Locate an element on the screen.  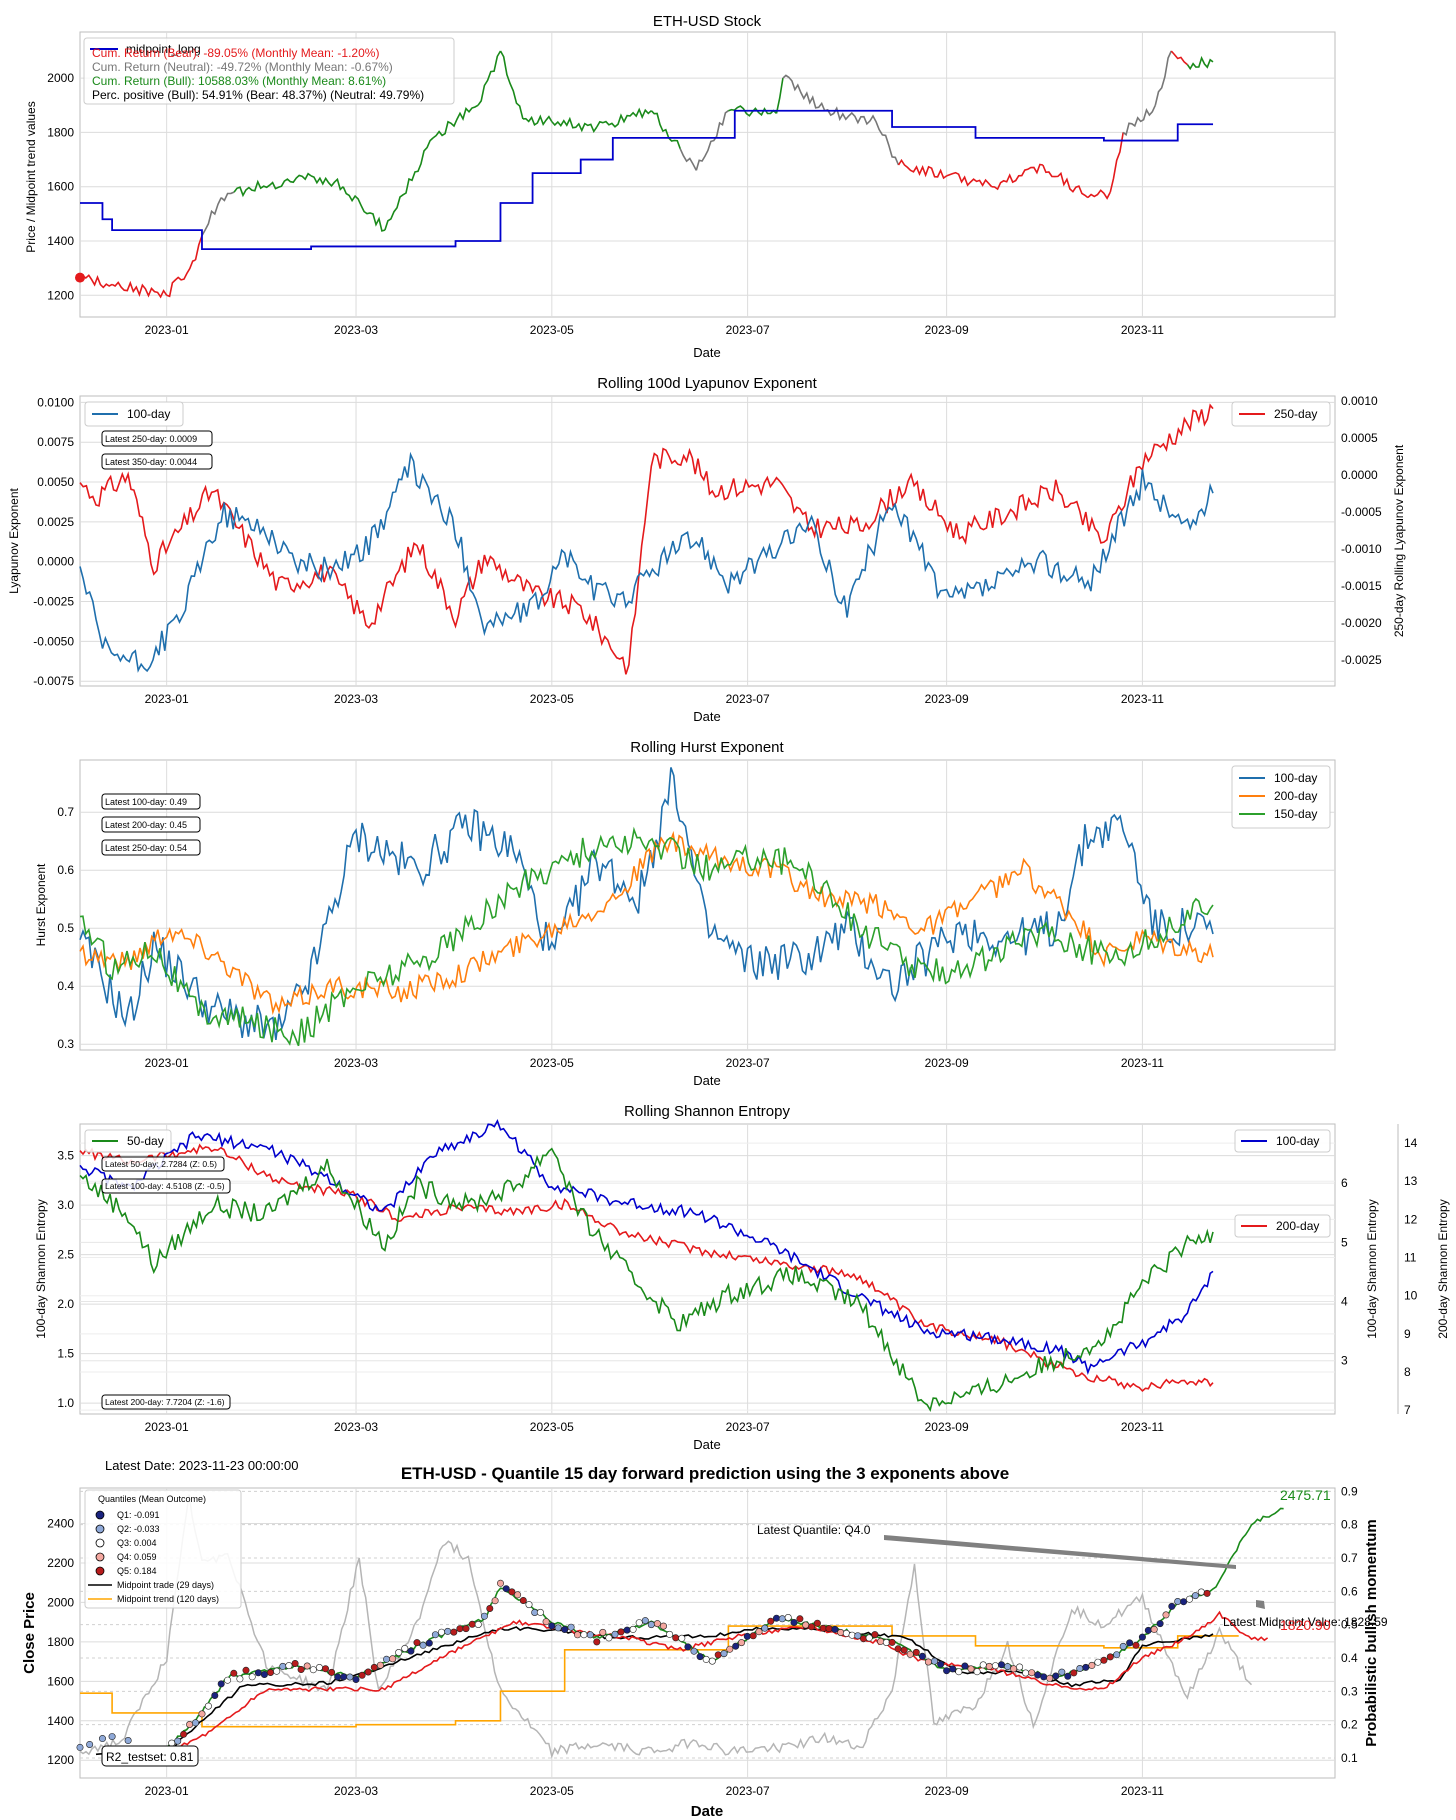
quantile-x-tick: 2023-11 is located at coordinates (1142, 1791).